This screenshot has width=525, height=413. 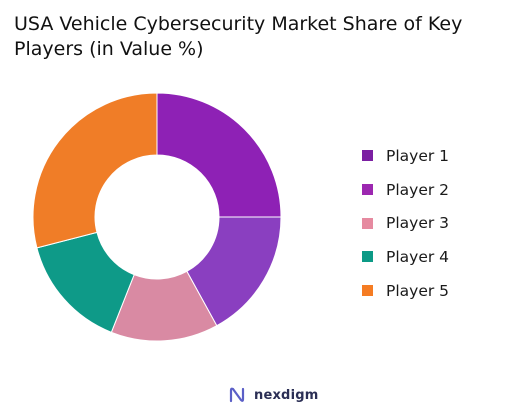 What do you see at coordinates (418, 256) in the screenshot?
I see `legend-label: Player 4` at bounding box center [418, 256].